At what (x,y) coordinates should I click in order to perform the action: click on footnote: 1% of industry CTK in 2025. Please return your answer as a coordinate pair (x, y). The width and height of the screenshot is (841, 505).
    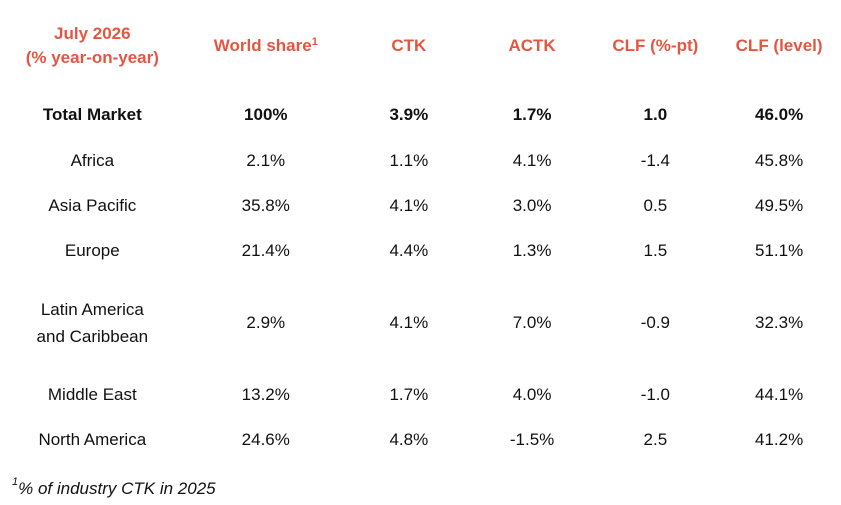
    Looking at the image, I should click on (114, 487).